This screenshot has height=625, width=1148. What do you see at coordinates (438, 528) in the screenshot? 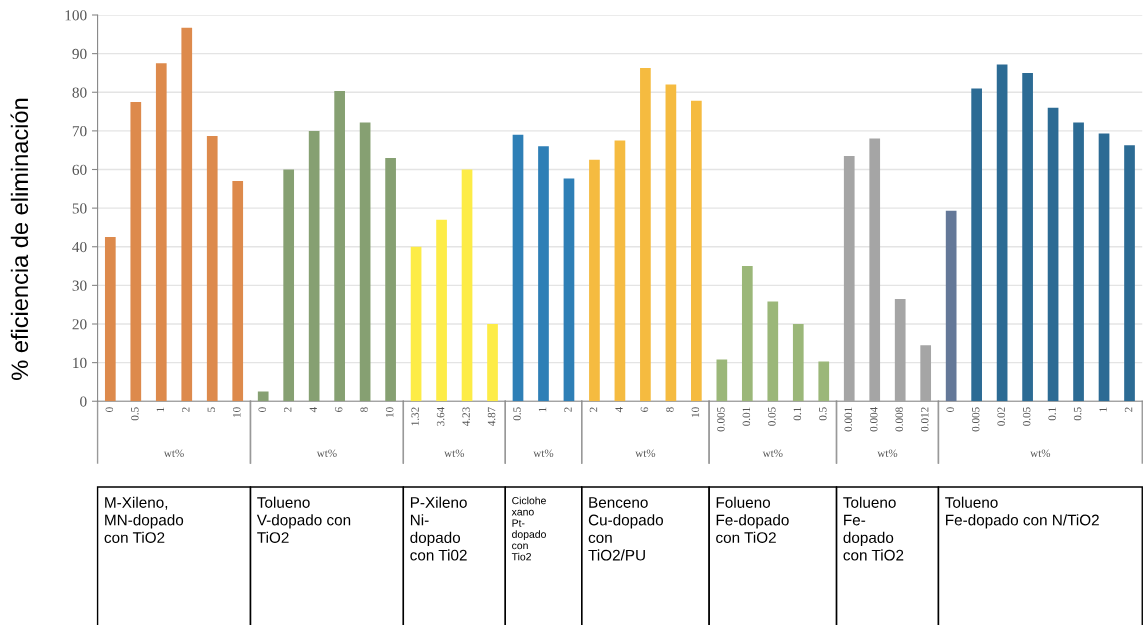
I see `text: P-Xileno Ni- dopado con Ti02` at bounding box center [438, 528].